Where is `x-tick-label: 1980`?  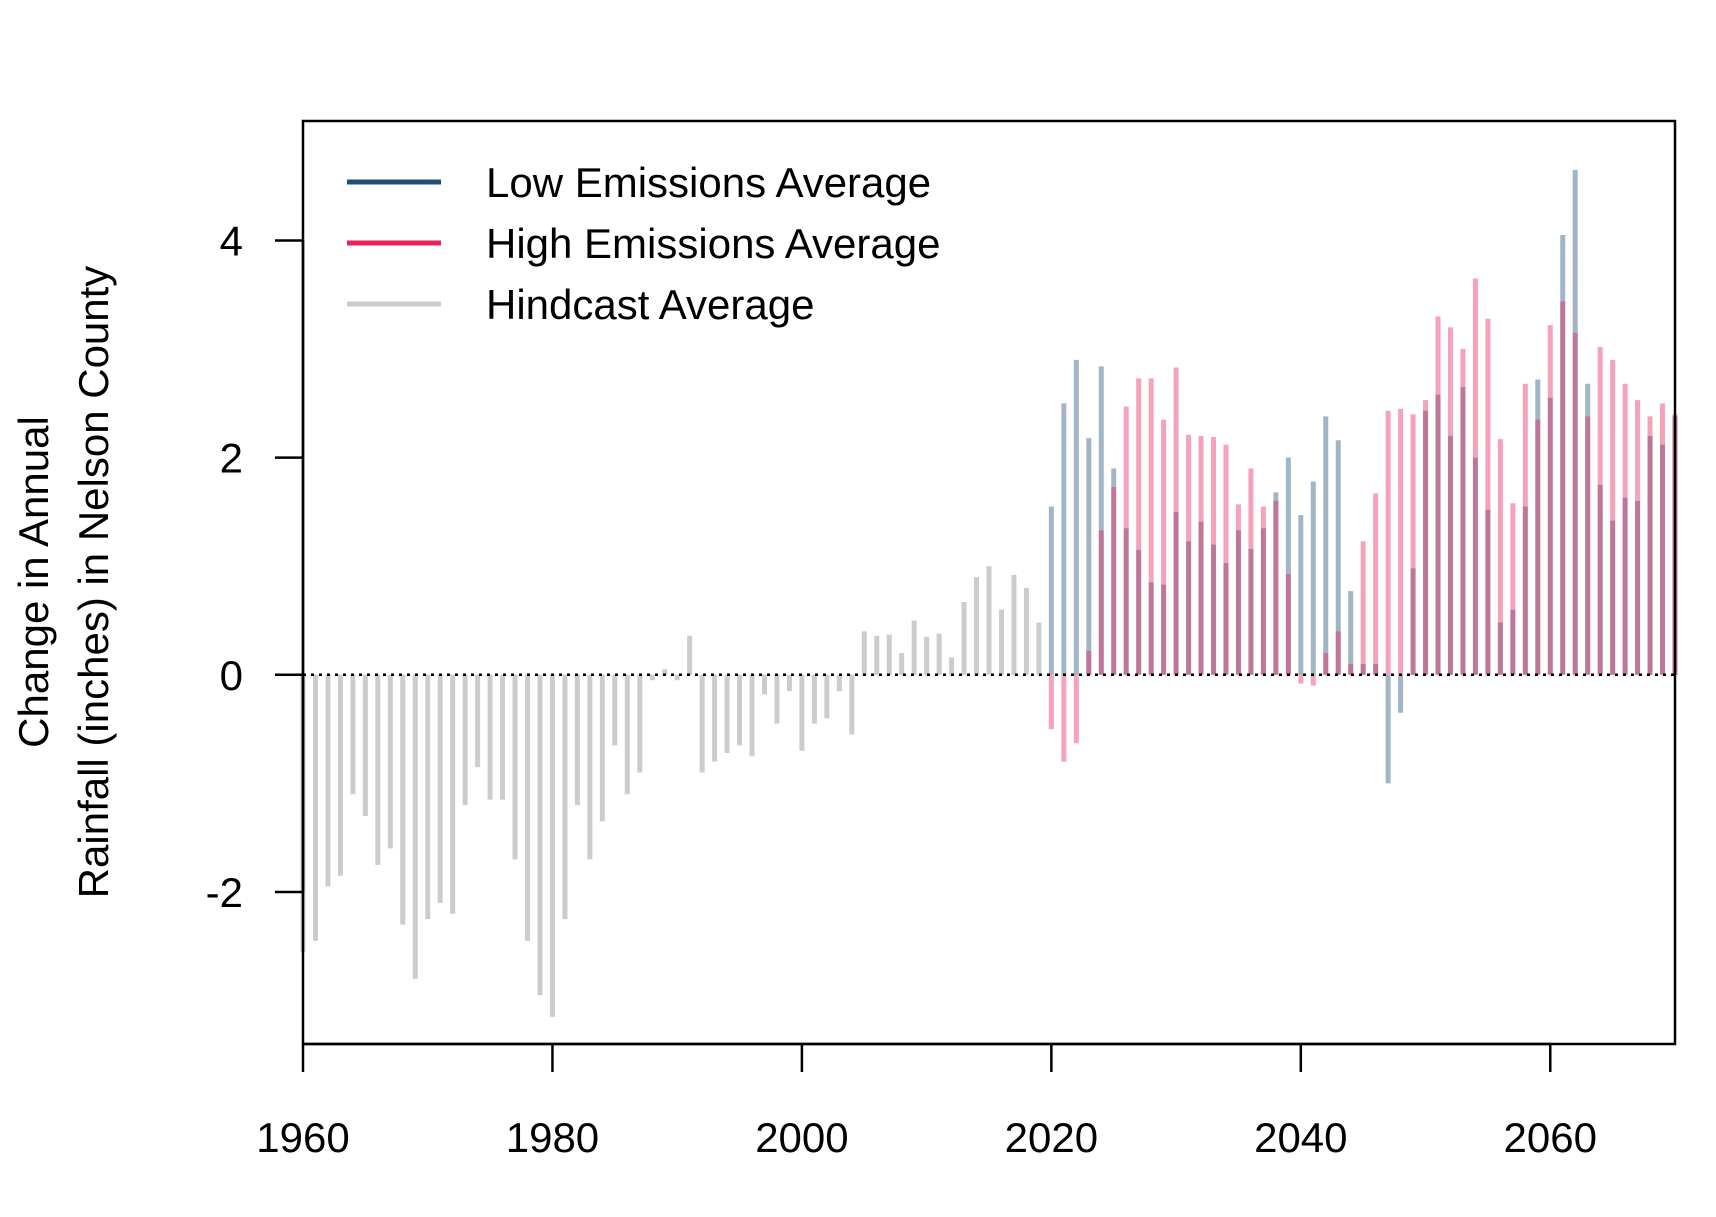 x-tick-label: 1980 is located at coordinates (552, 1137).